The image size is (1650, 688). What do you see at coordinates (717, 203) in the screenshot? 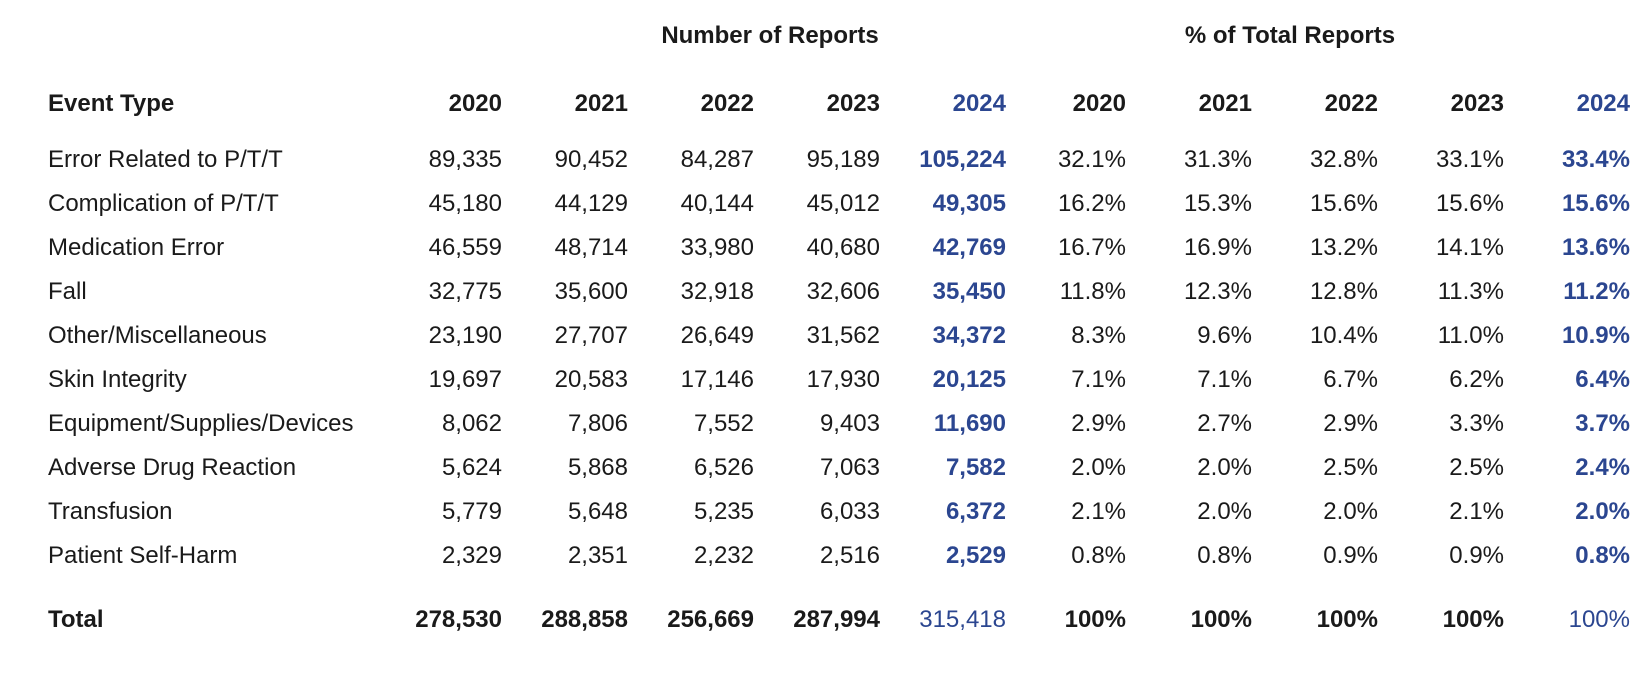
I see `count-cell-2022: 40,144` at bounding box center [717, 203].